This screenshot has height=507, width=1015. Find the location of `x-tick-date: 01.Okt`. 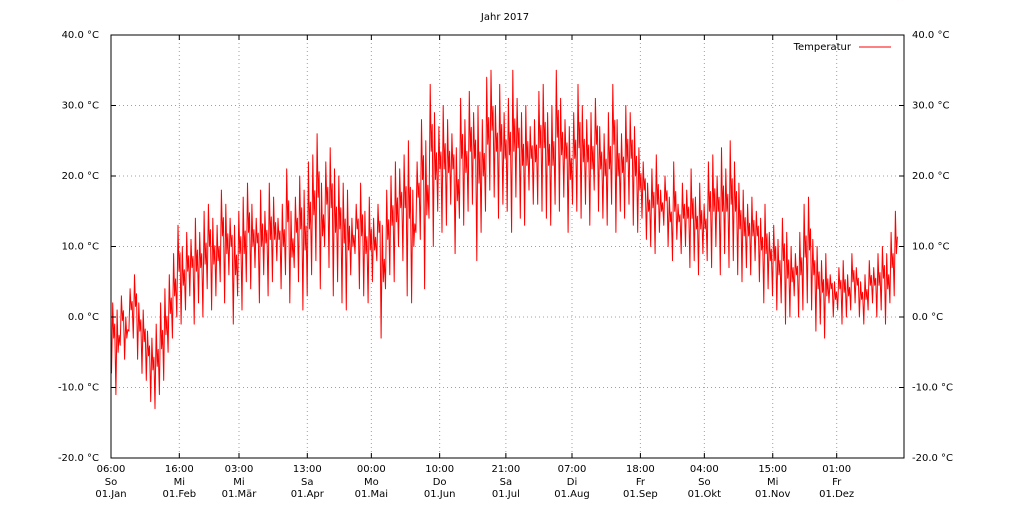

x-tick-date: 01.Okt is located at coordinates (705, 494).